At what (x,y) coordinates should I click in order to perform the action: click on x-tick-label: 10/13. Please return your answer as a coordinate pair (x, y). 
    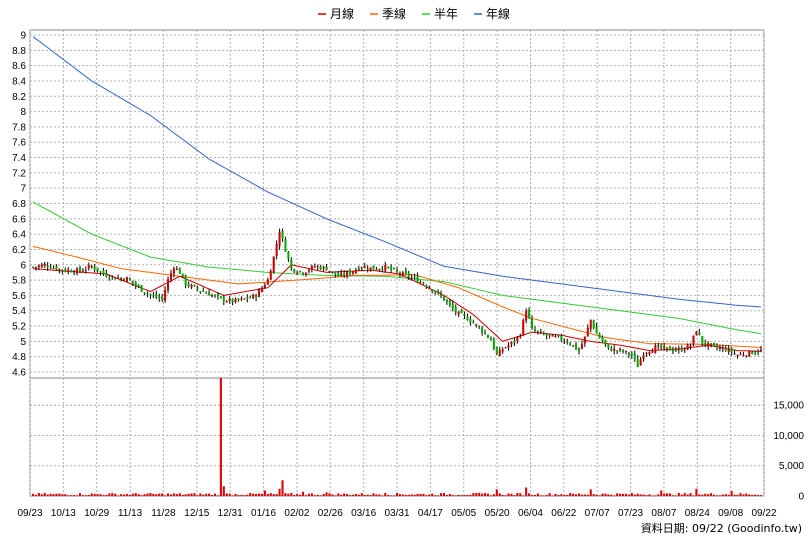
    Looking at the image, I should click on (63, 513).